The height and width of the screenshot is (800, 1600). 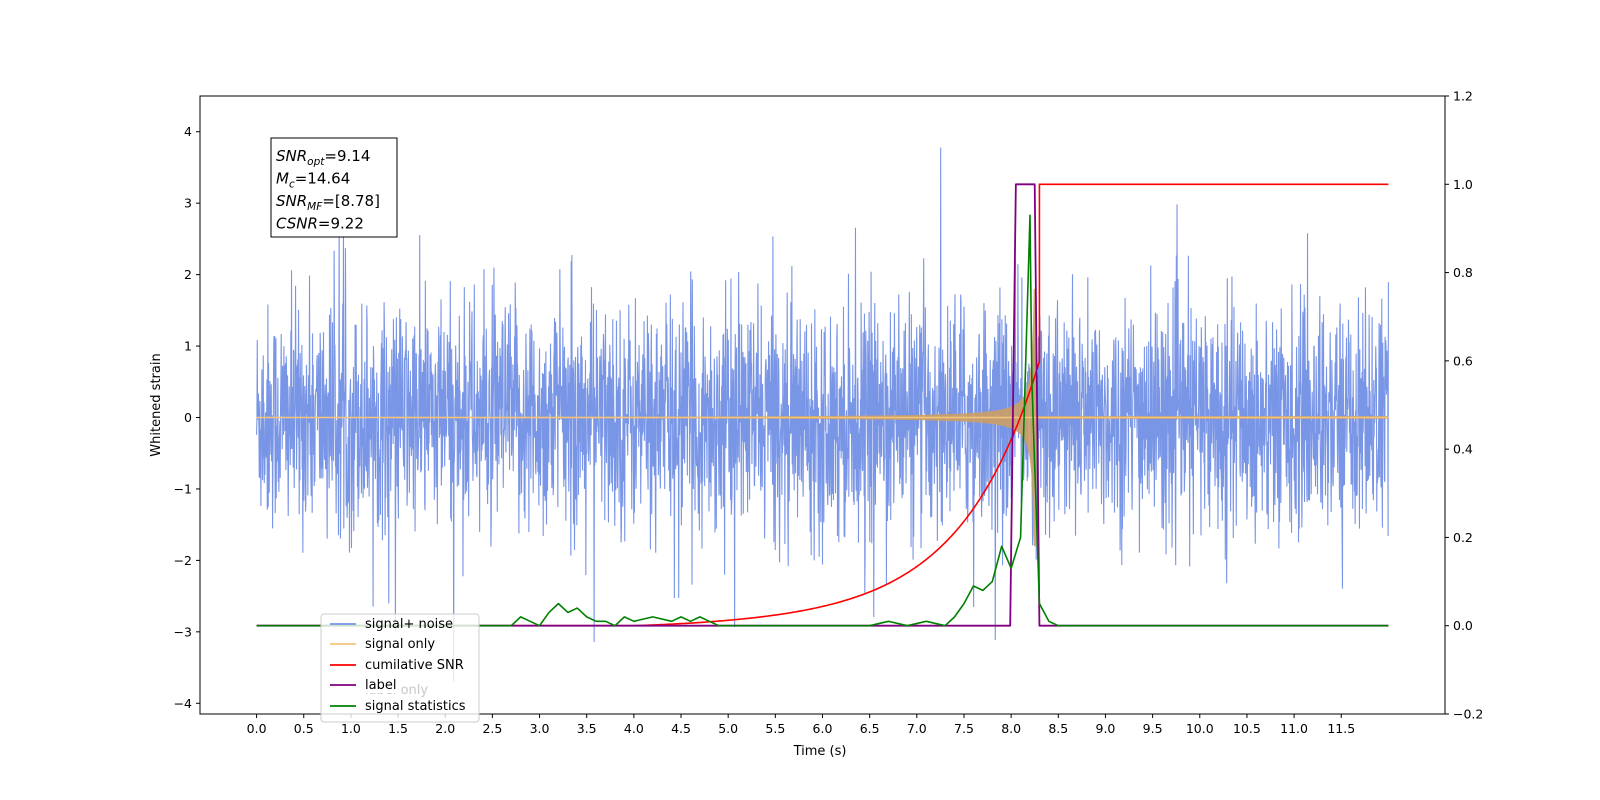 What do you see at coordinates (414, 665) in the screenshot?
I see `legend-label: cumilative SNR` at bounding box center [414, 665].